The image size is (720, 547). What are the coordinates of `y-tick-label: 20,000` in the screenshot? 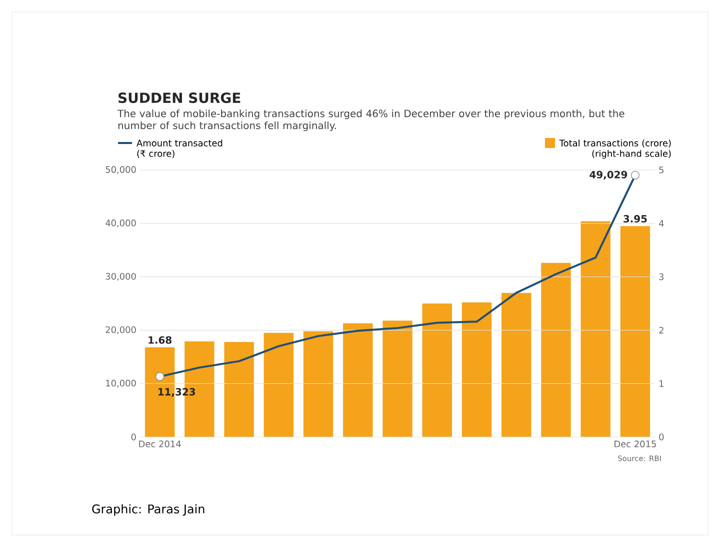 It's located at (121, 330).